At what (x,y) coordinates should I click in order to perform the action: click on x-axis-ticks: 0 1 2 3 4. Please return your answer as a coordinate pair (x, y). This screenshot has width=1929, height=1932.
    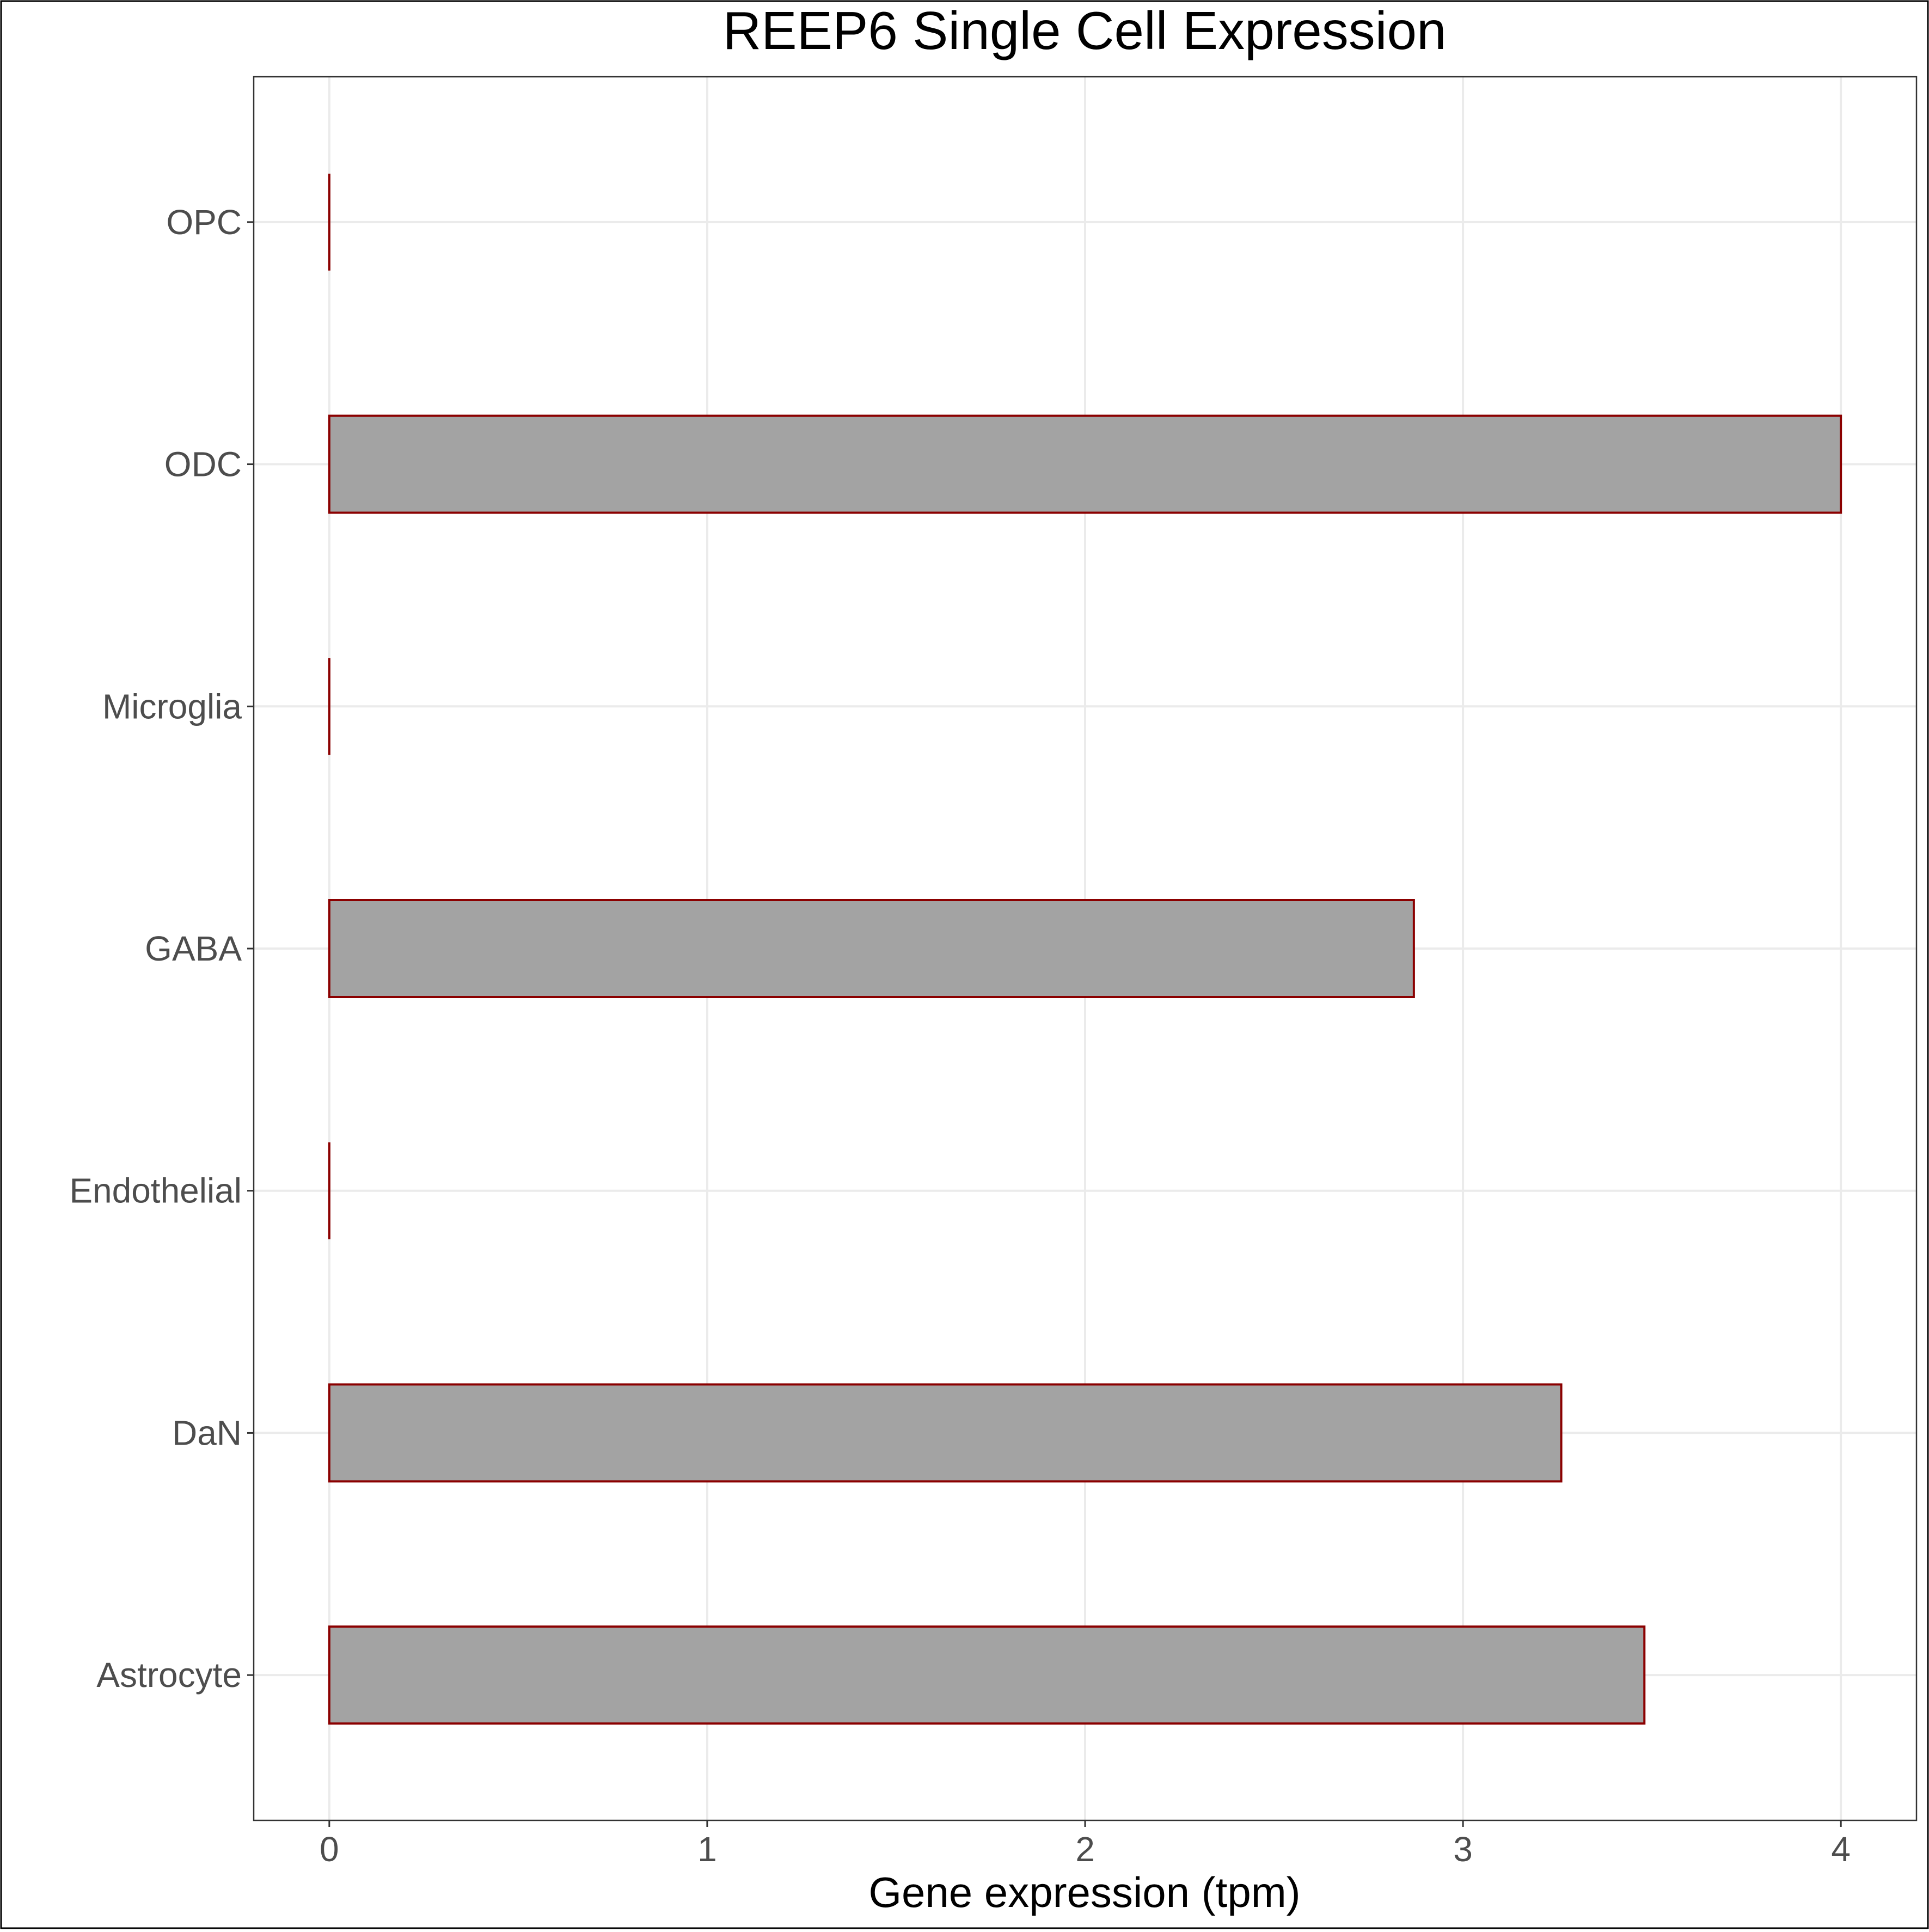
    Looking at the image, I should click on (1085, 1845).